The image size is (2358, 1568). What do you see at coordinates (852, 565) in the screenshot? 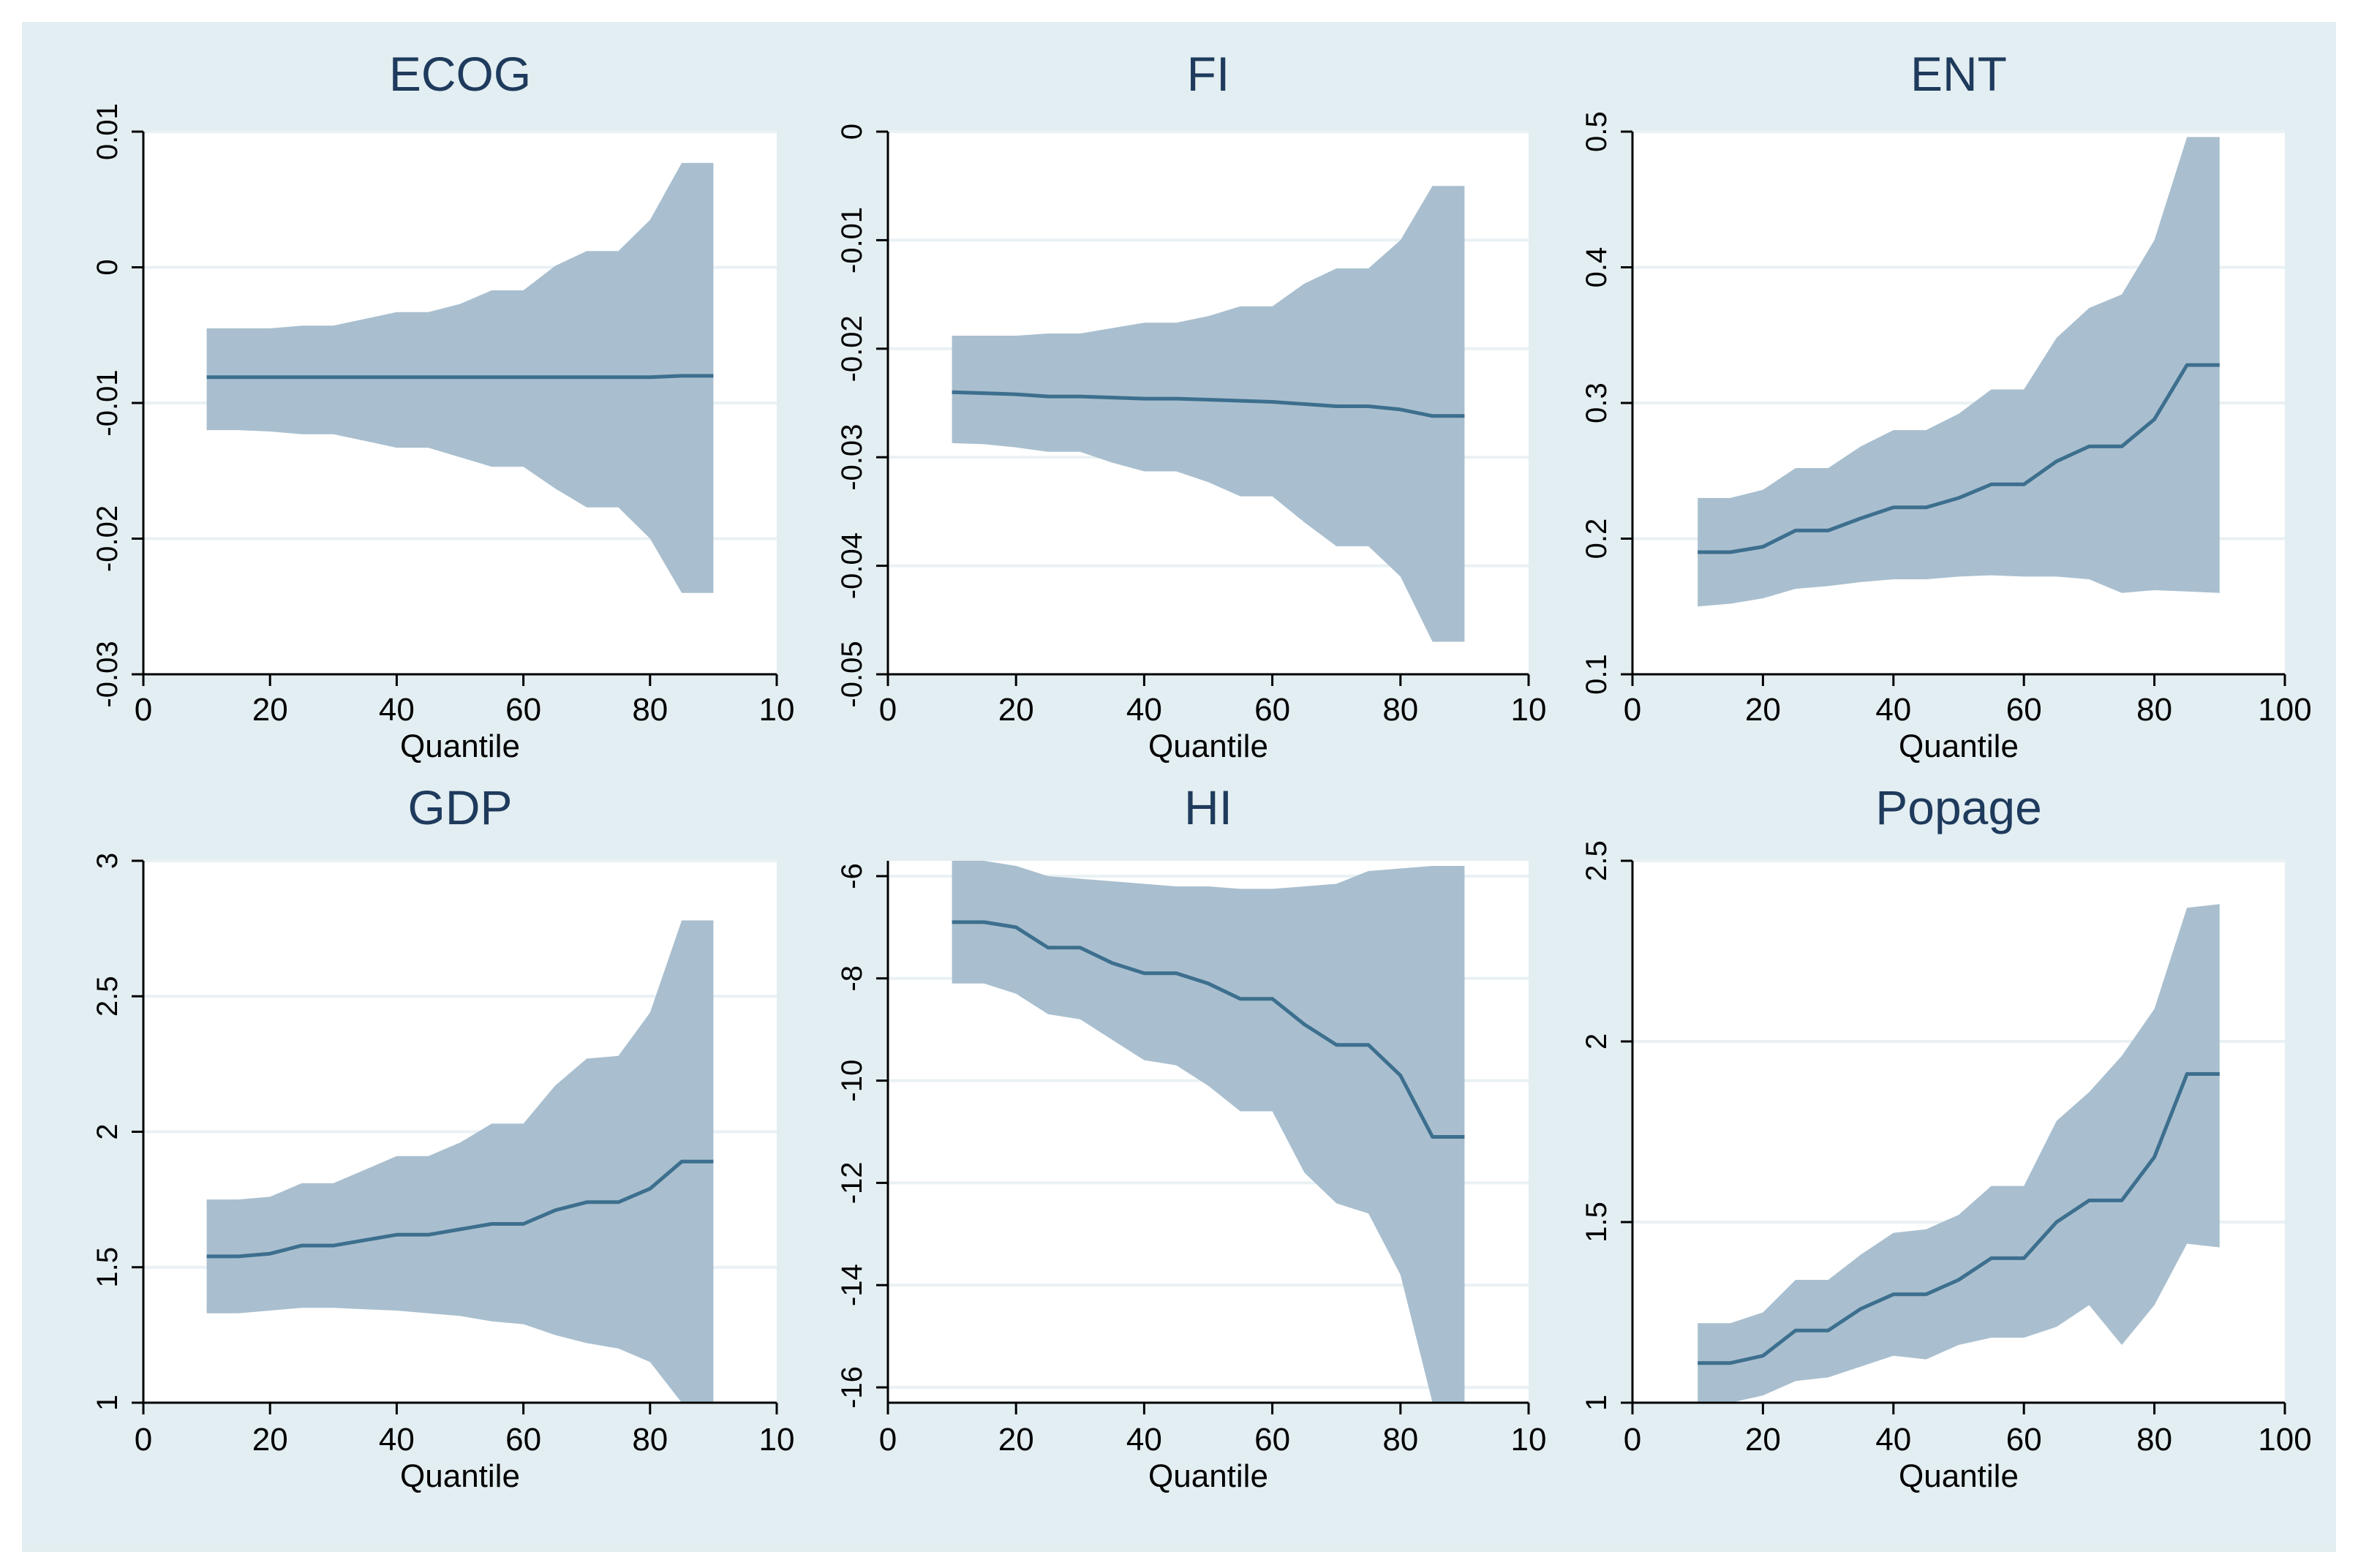
I see `y-tick-label: -0.04` at bounding box center [852, 565].